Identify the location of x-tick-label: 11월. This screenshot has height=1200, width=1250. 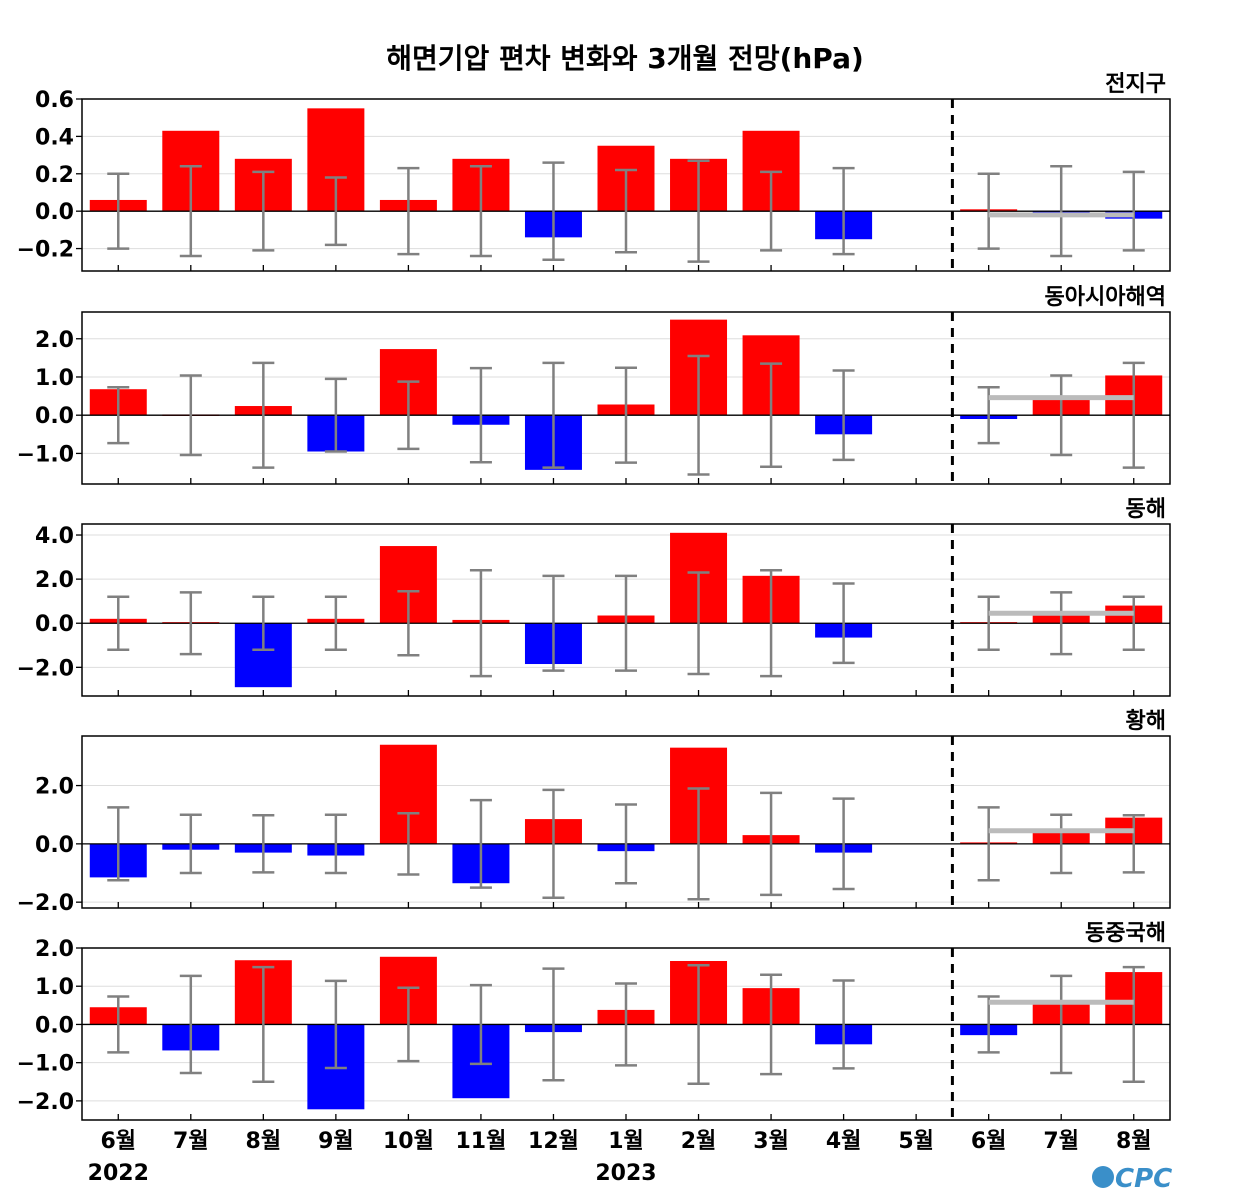
(481, 1141).